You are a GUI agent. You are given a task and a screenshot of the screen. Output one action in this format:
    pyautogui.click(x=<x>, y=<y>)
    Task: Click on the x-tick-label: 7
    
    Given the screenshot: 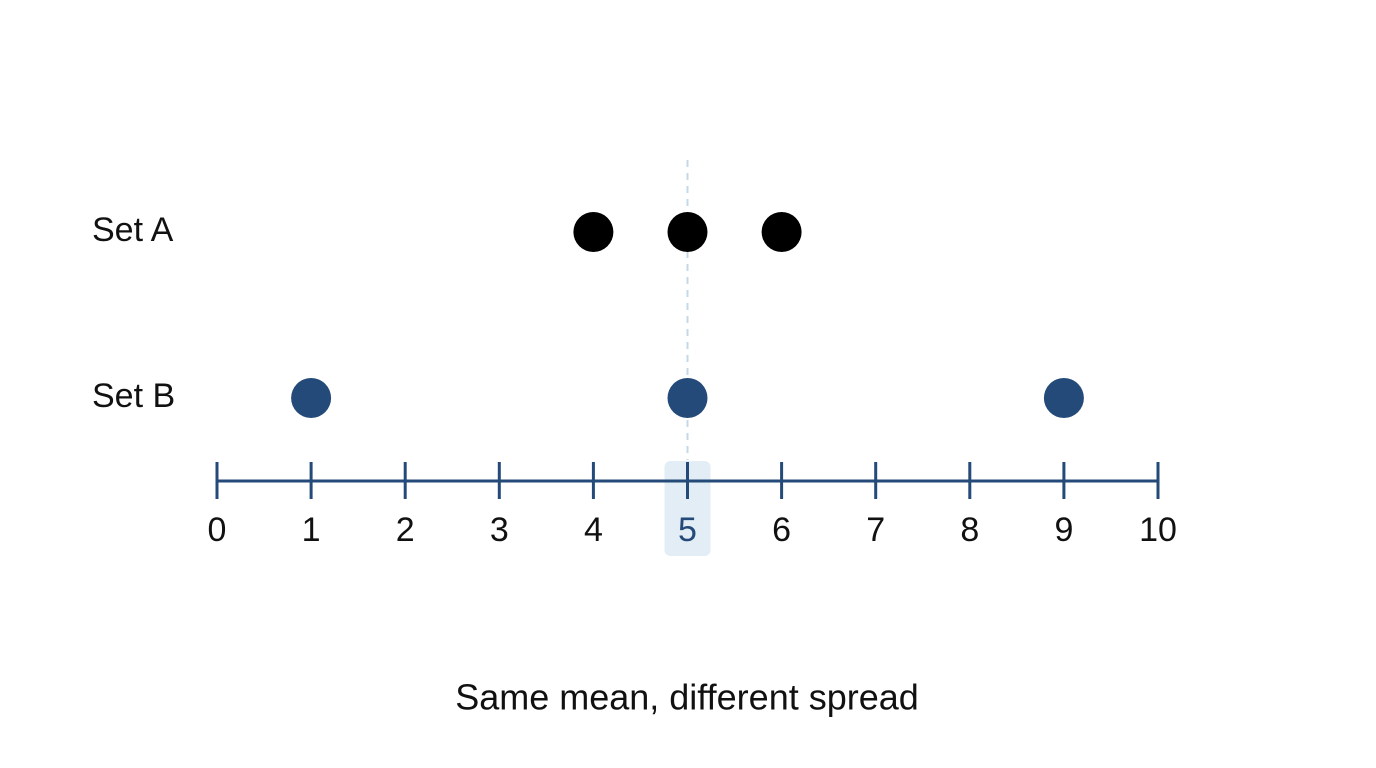 What is the action you would take?
    pyautogui.click(x=875, y=530)
    